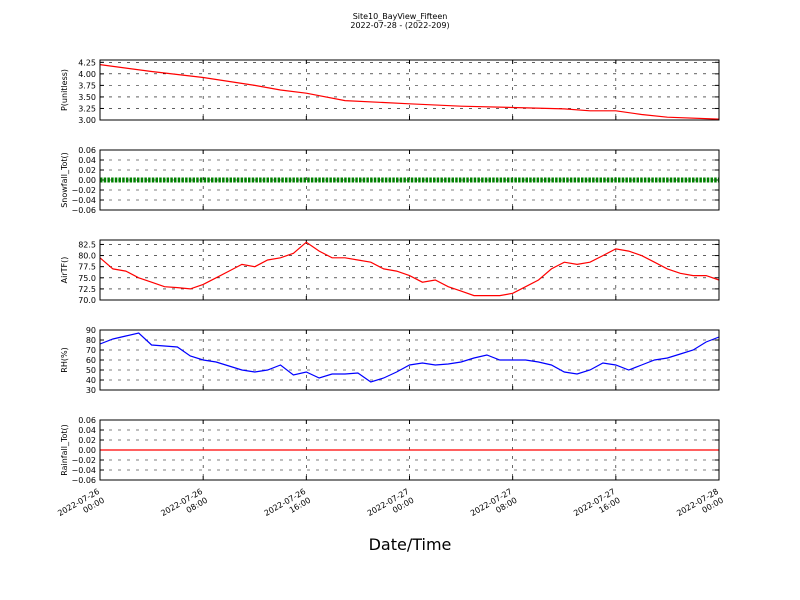  Describe the element at coordinates (64, 450) in the screenshot. I see `y-axis-label: Rainfall_Tot()` at that location.